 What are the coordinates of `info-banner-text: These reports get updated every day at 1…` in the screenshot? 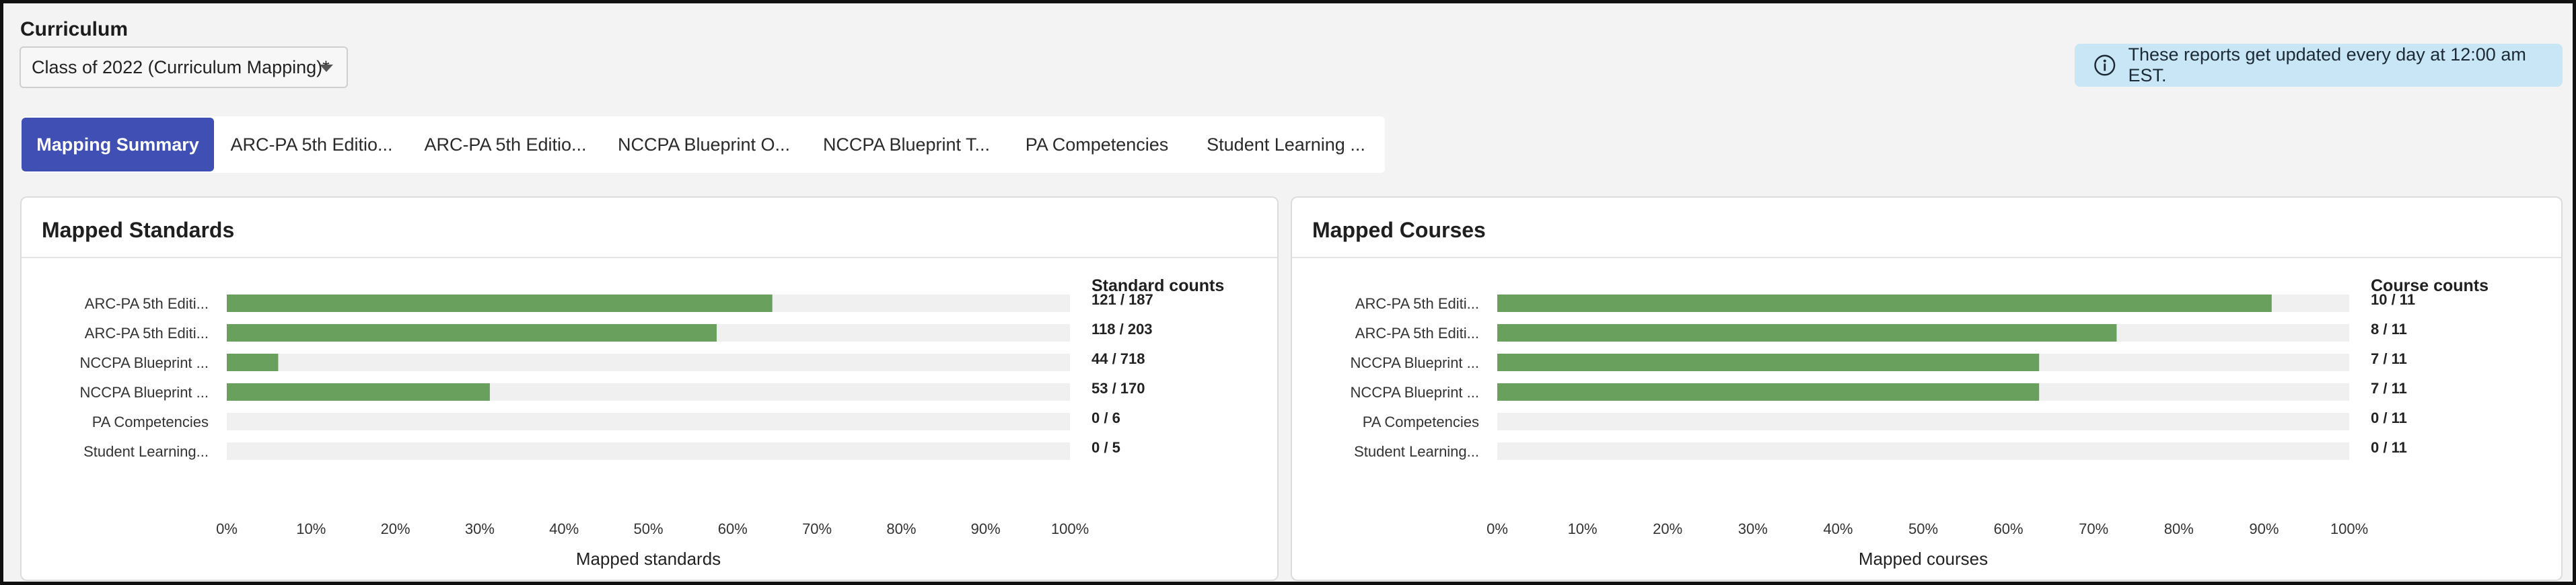 It's located at (2327, 64).